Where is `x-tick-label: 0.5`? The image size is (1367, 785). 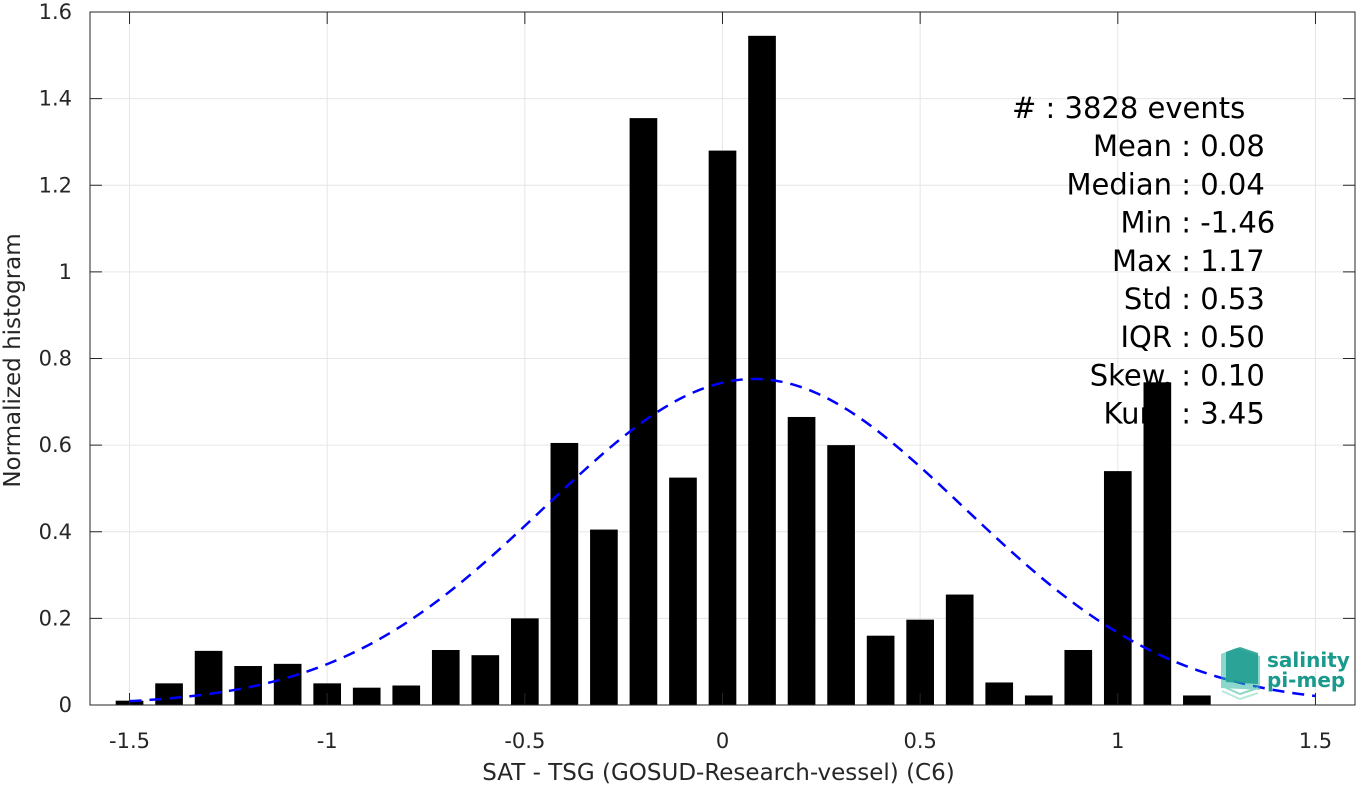 x-tick-label: 0.5 is located at coordinates (919, 741).